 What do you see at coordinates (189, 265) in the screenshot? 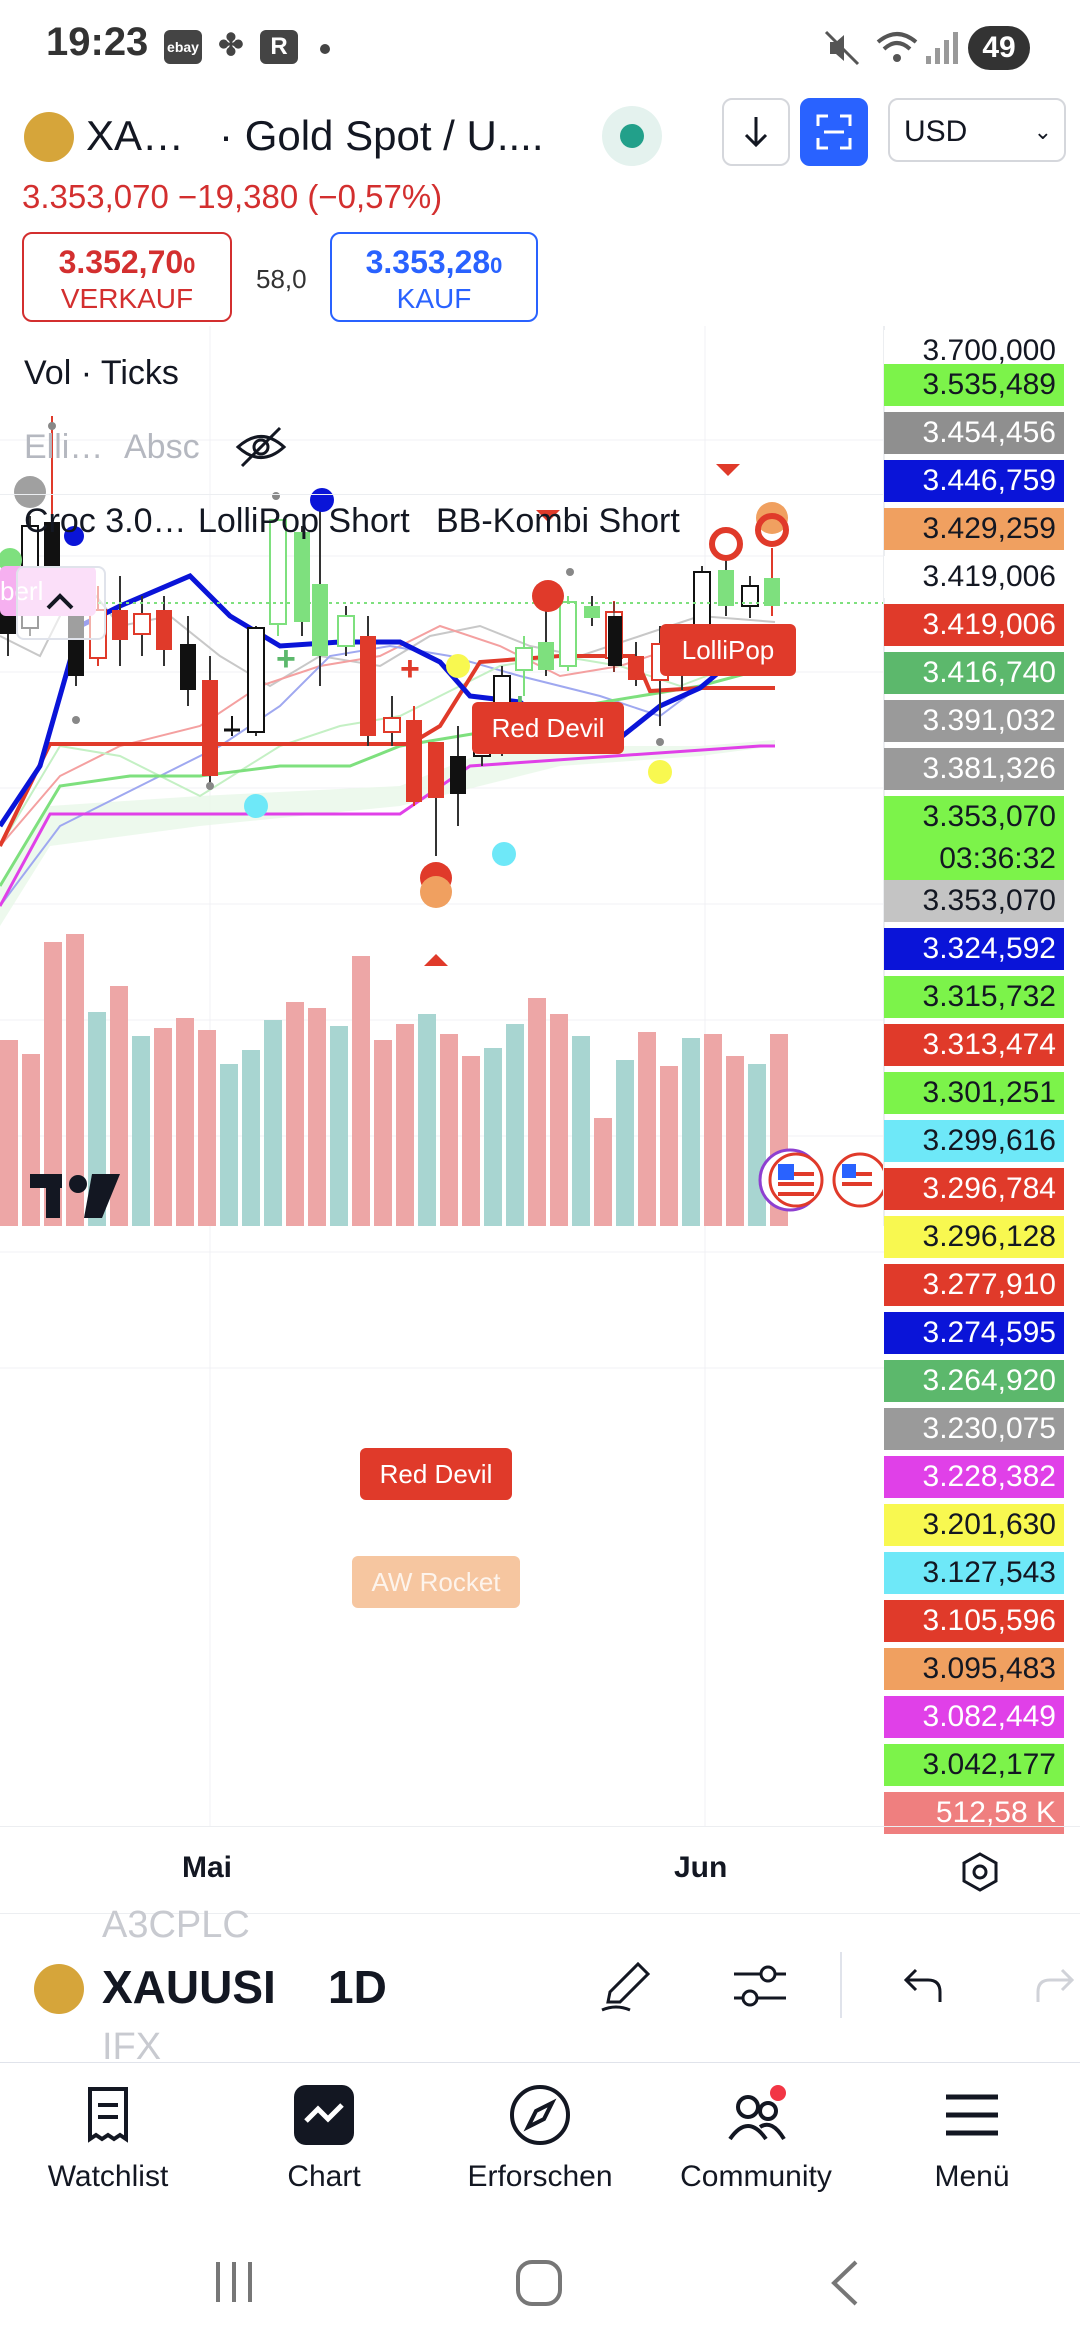
I see `sell-price-small: 0` at bounding box center [189, 265].